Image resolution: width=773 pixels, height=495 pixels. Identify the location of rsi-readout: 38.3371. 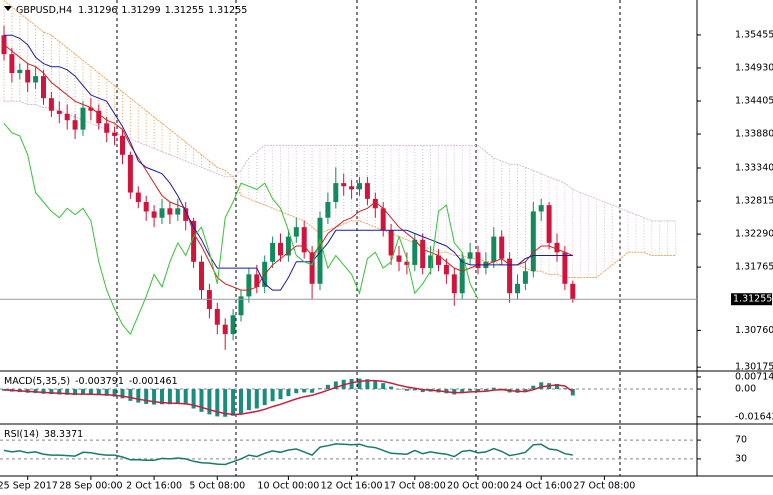
(63, 434).